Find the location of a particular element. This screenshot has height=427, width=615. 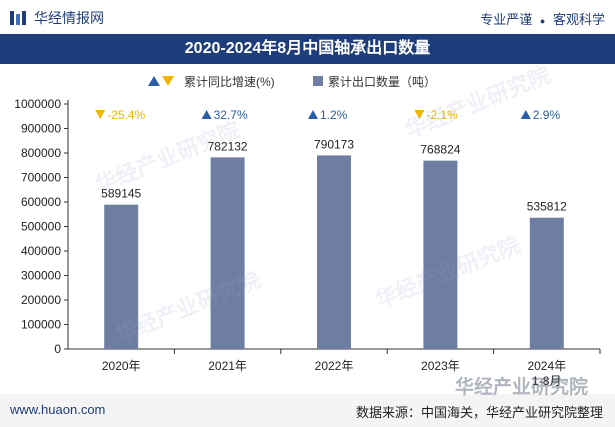

legend-bar-swatch is located at coordinates (318, 81).